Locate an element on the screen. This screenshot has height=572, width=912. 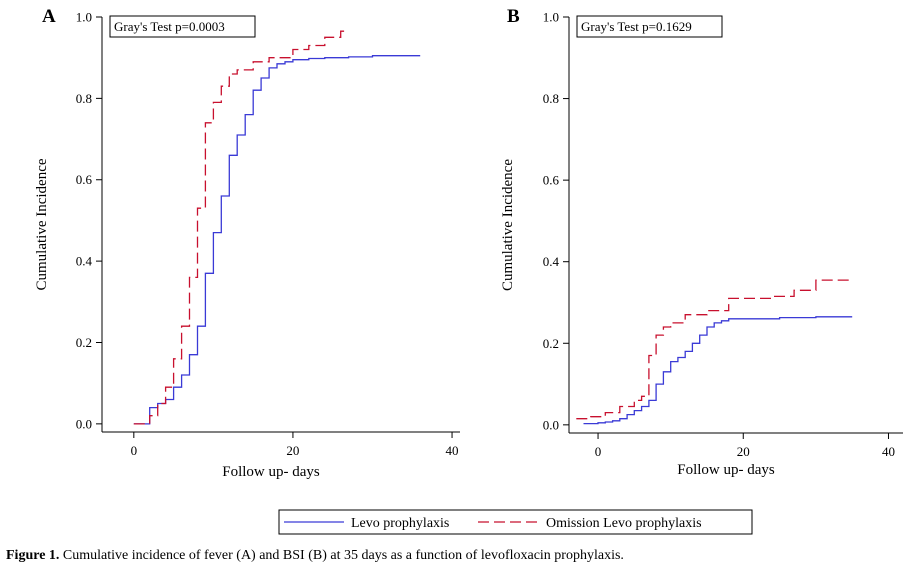
legend-levo-label: Levo prophylaxis is located at coordinates (400, 523).